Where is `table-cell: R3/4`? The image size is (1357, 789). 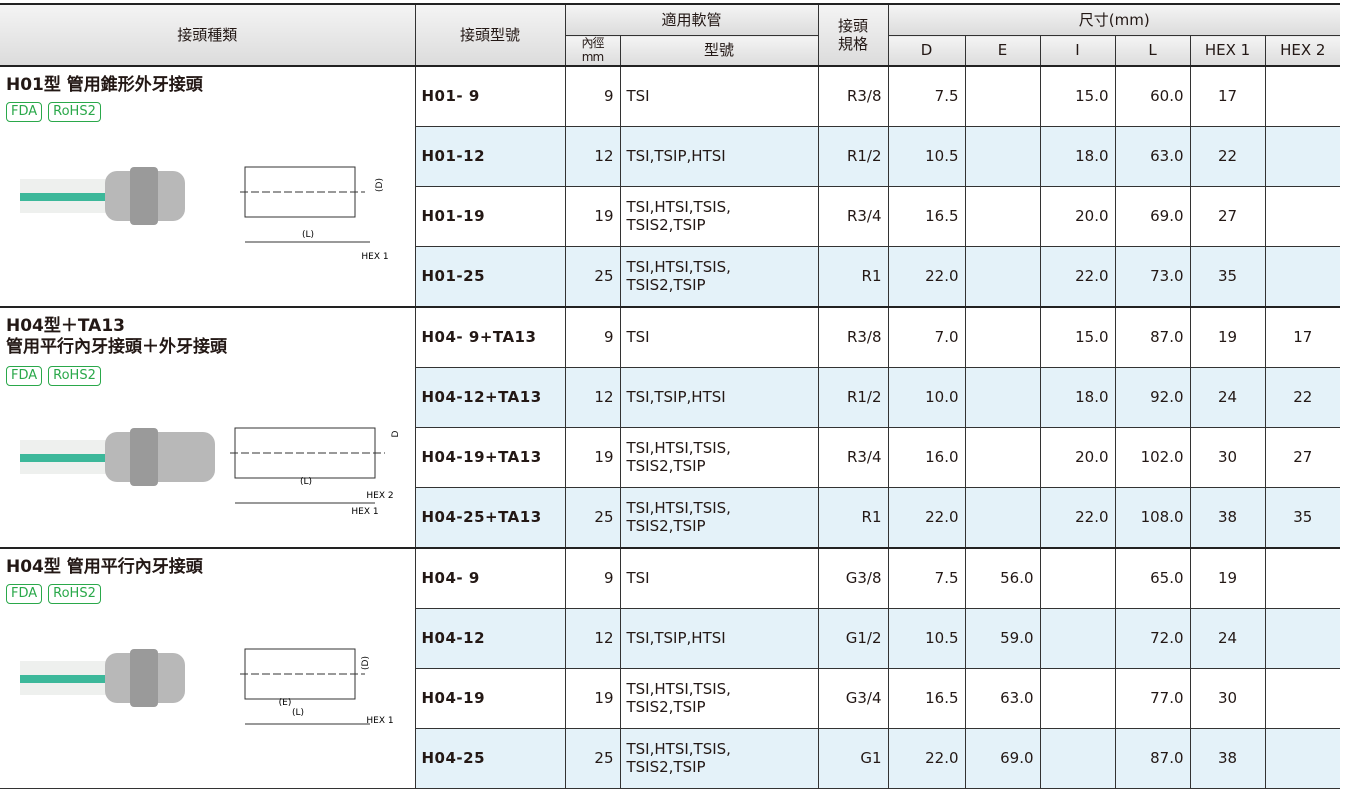 table-cell: R3/4 is located at coordinates (853, 216).